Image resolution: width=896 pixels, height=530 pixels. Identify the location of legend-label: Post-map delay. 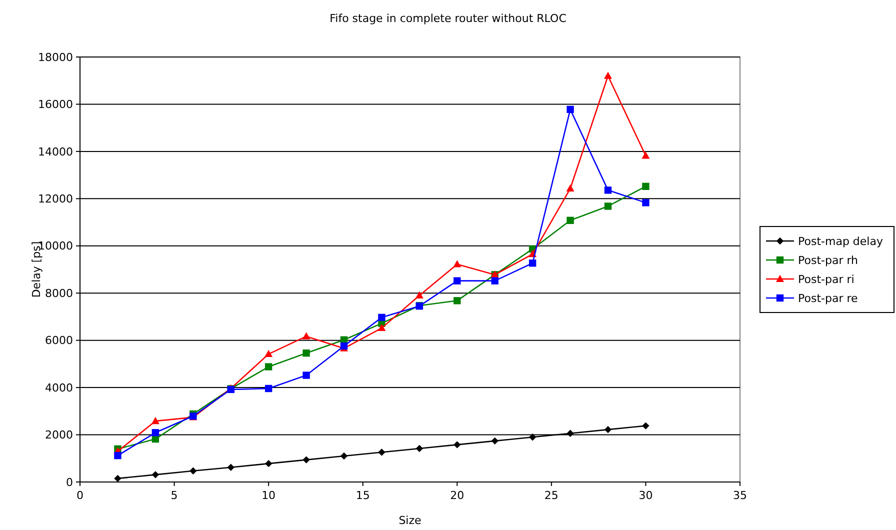
(841, 241).